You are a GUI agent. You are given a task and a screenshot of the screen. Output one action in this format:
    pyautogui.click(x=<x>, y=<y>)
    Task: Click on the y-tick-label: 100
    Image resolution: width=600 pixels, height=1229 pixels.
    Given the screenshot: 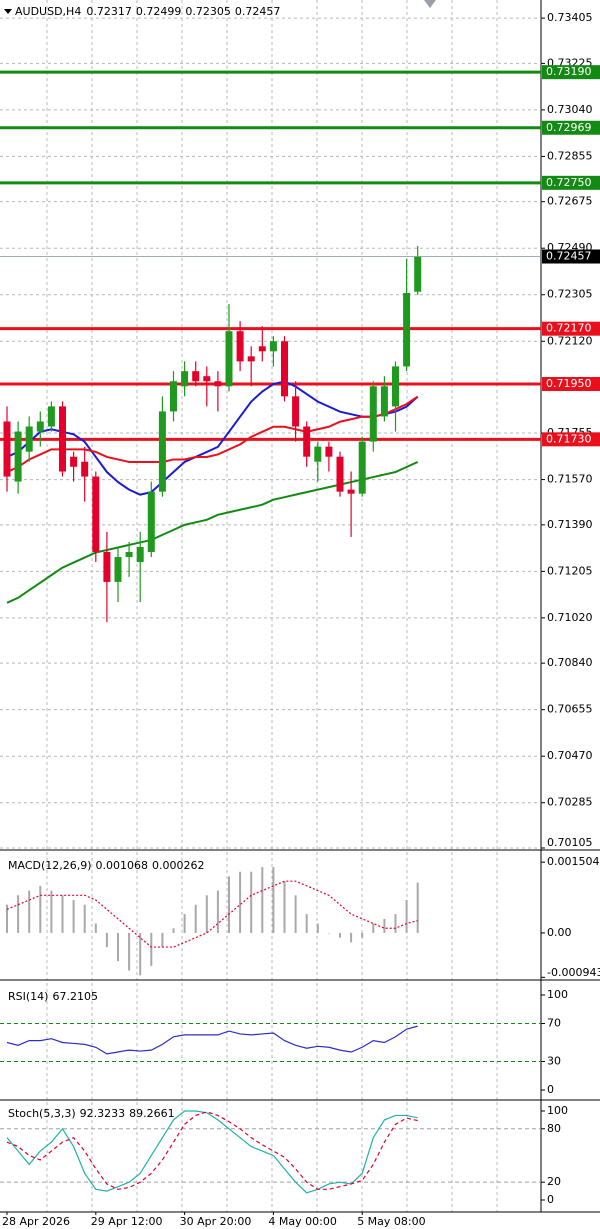 What is the action you would take?
    pyautogui.click(x=557, y=1110)
    